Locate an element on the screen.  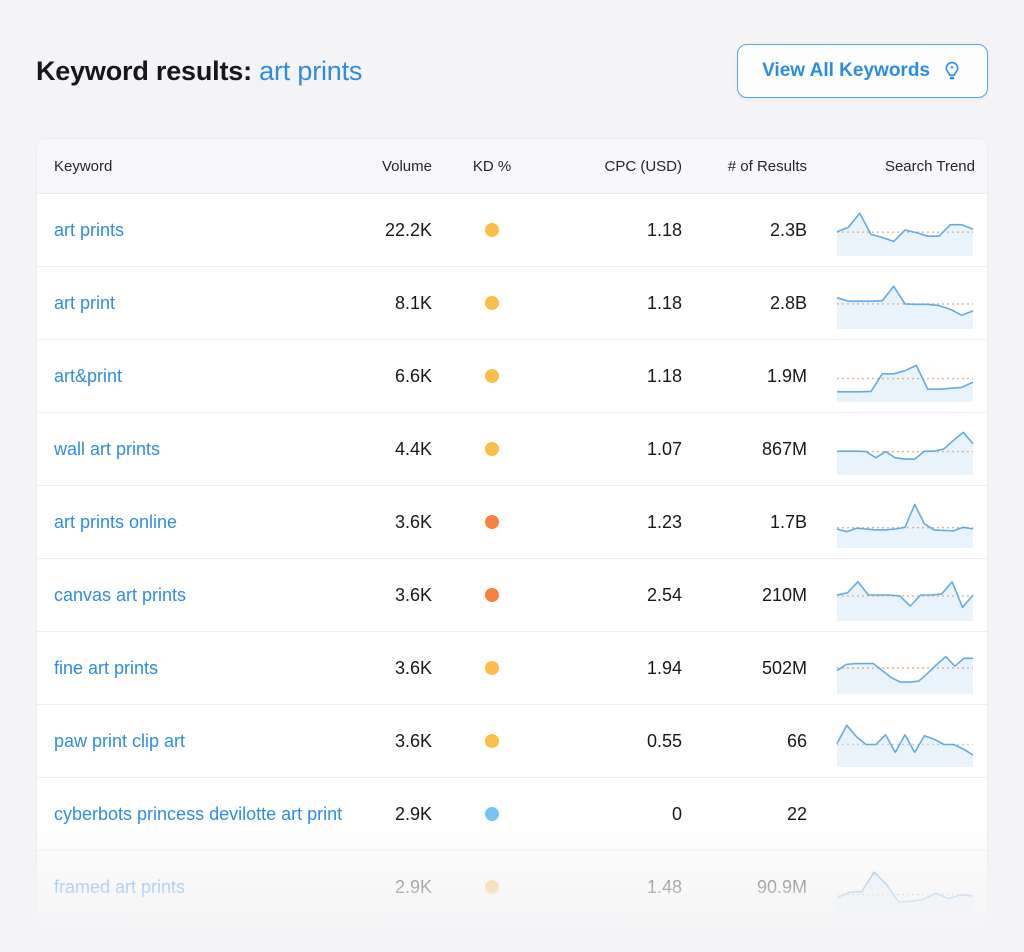
view-all-keywords-button: View All Keywords is located at coordinates (862, 71).